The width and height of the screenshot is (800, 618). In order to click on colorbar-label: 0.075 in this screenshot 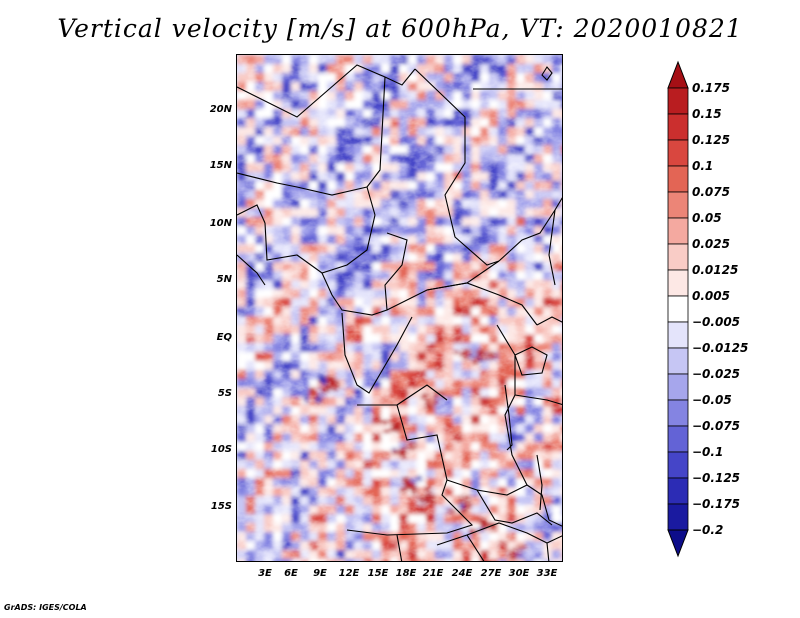, I will do `click(711, 192)`.